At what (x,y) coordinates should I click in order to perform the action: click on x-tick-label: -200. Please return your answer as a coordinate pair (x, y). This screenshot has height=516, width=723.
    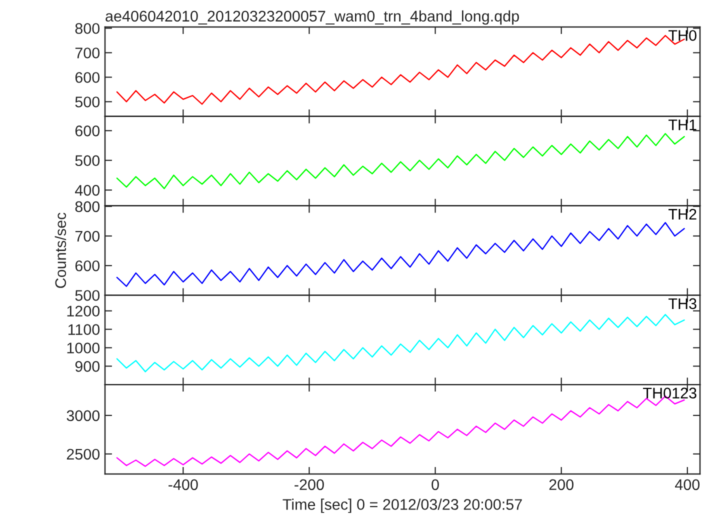
    Looking at the image, I should click on (309, 484).